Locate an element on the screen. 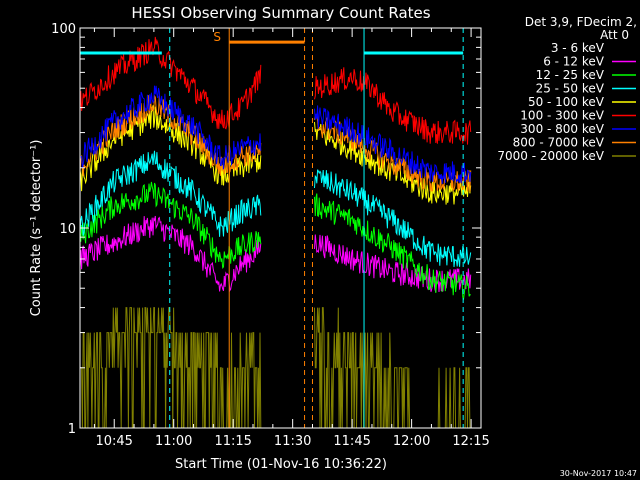 The image size is (640, 480). legend-header-line-1: Det 3,9, FDecim 2, is located at coordinates (581, 22).